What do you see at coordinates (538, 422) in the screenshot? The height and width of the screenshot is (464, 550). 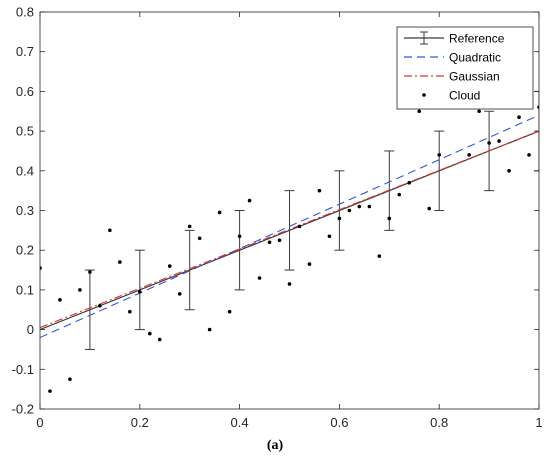 I see `x-tick-label: 1` at bounding box center [538, 422].